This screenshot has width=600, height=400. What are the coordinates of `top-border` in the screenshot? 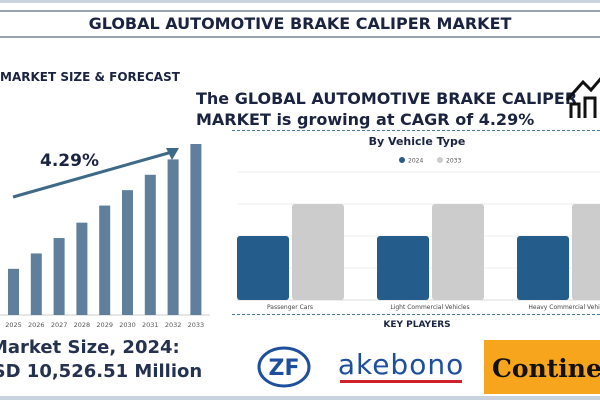 It's located at (300, 1).